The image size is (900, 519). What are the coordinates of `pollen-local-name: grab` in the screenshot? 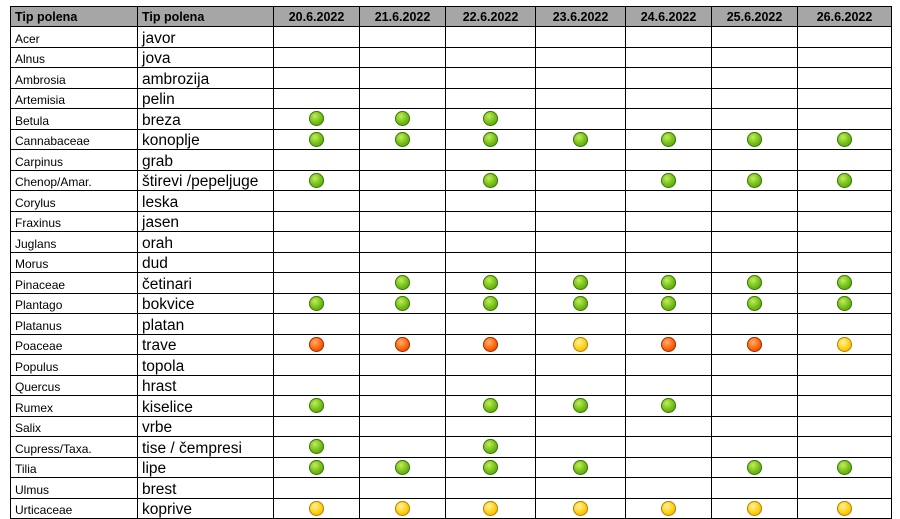 It's located at (205, 160).